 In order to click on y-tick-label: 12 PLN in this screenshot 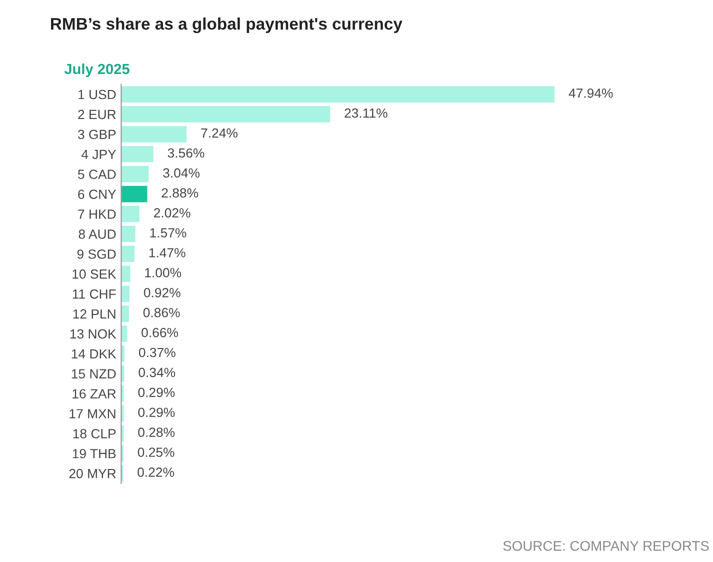, I will do `click(94, 314)`.